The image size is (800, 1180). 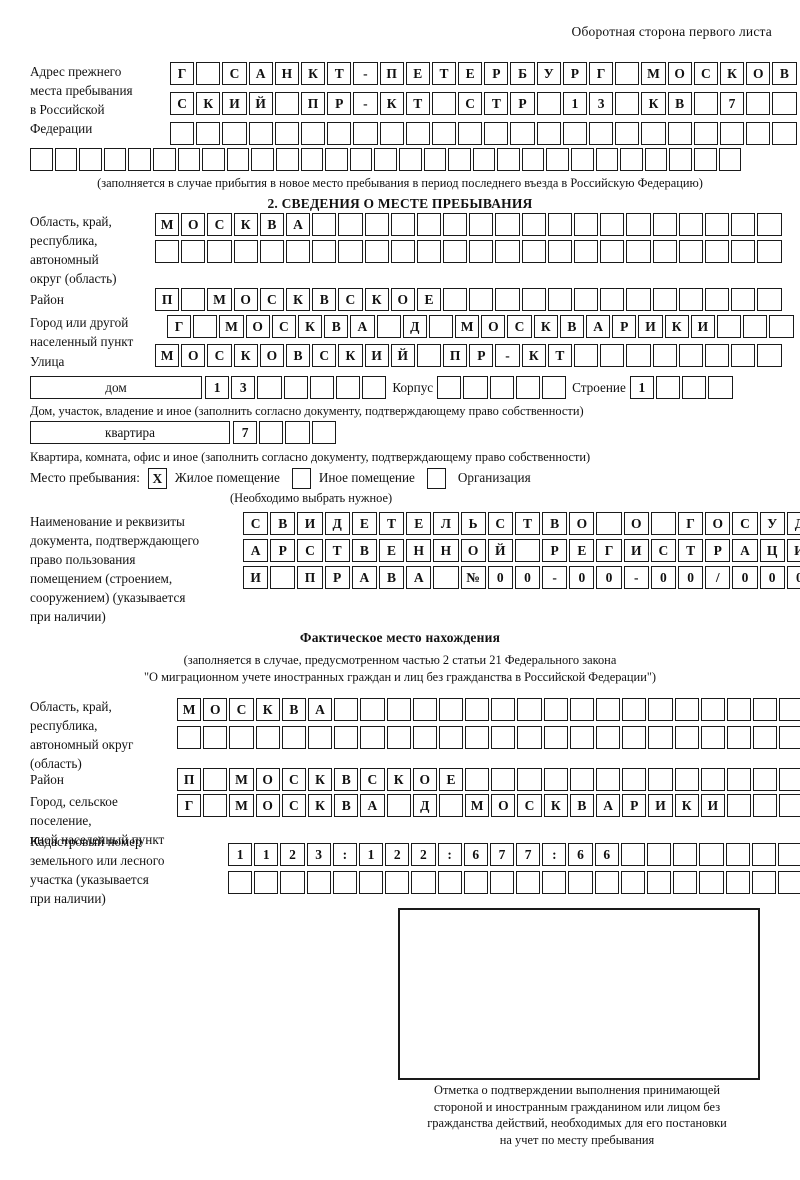 I want to click on char-cell: Е, so click(x=582, y=550).